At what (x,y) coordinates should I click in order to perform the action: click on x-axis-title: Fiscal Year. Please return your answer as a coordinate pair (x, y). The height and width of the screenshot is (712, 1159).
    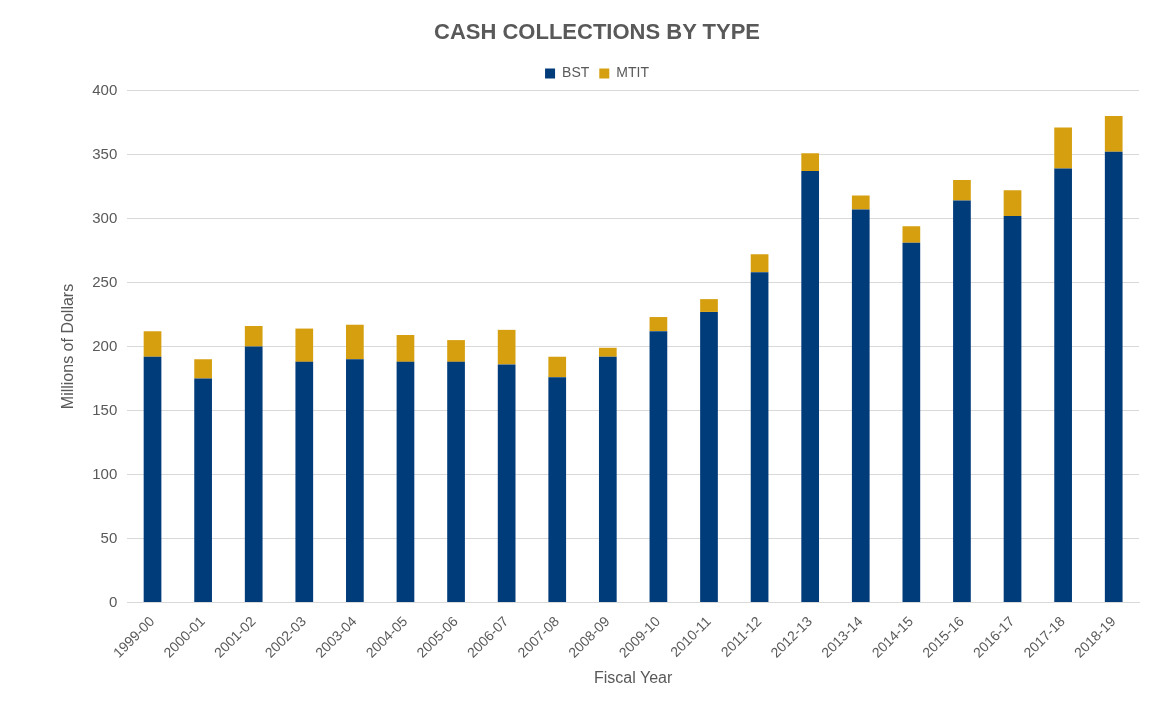
    Looking at the image, I should click on (633, 677).